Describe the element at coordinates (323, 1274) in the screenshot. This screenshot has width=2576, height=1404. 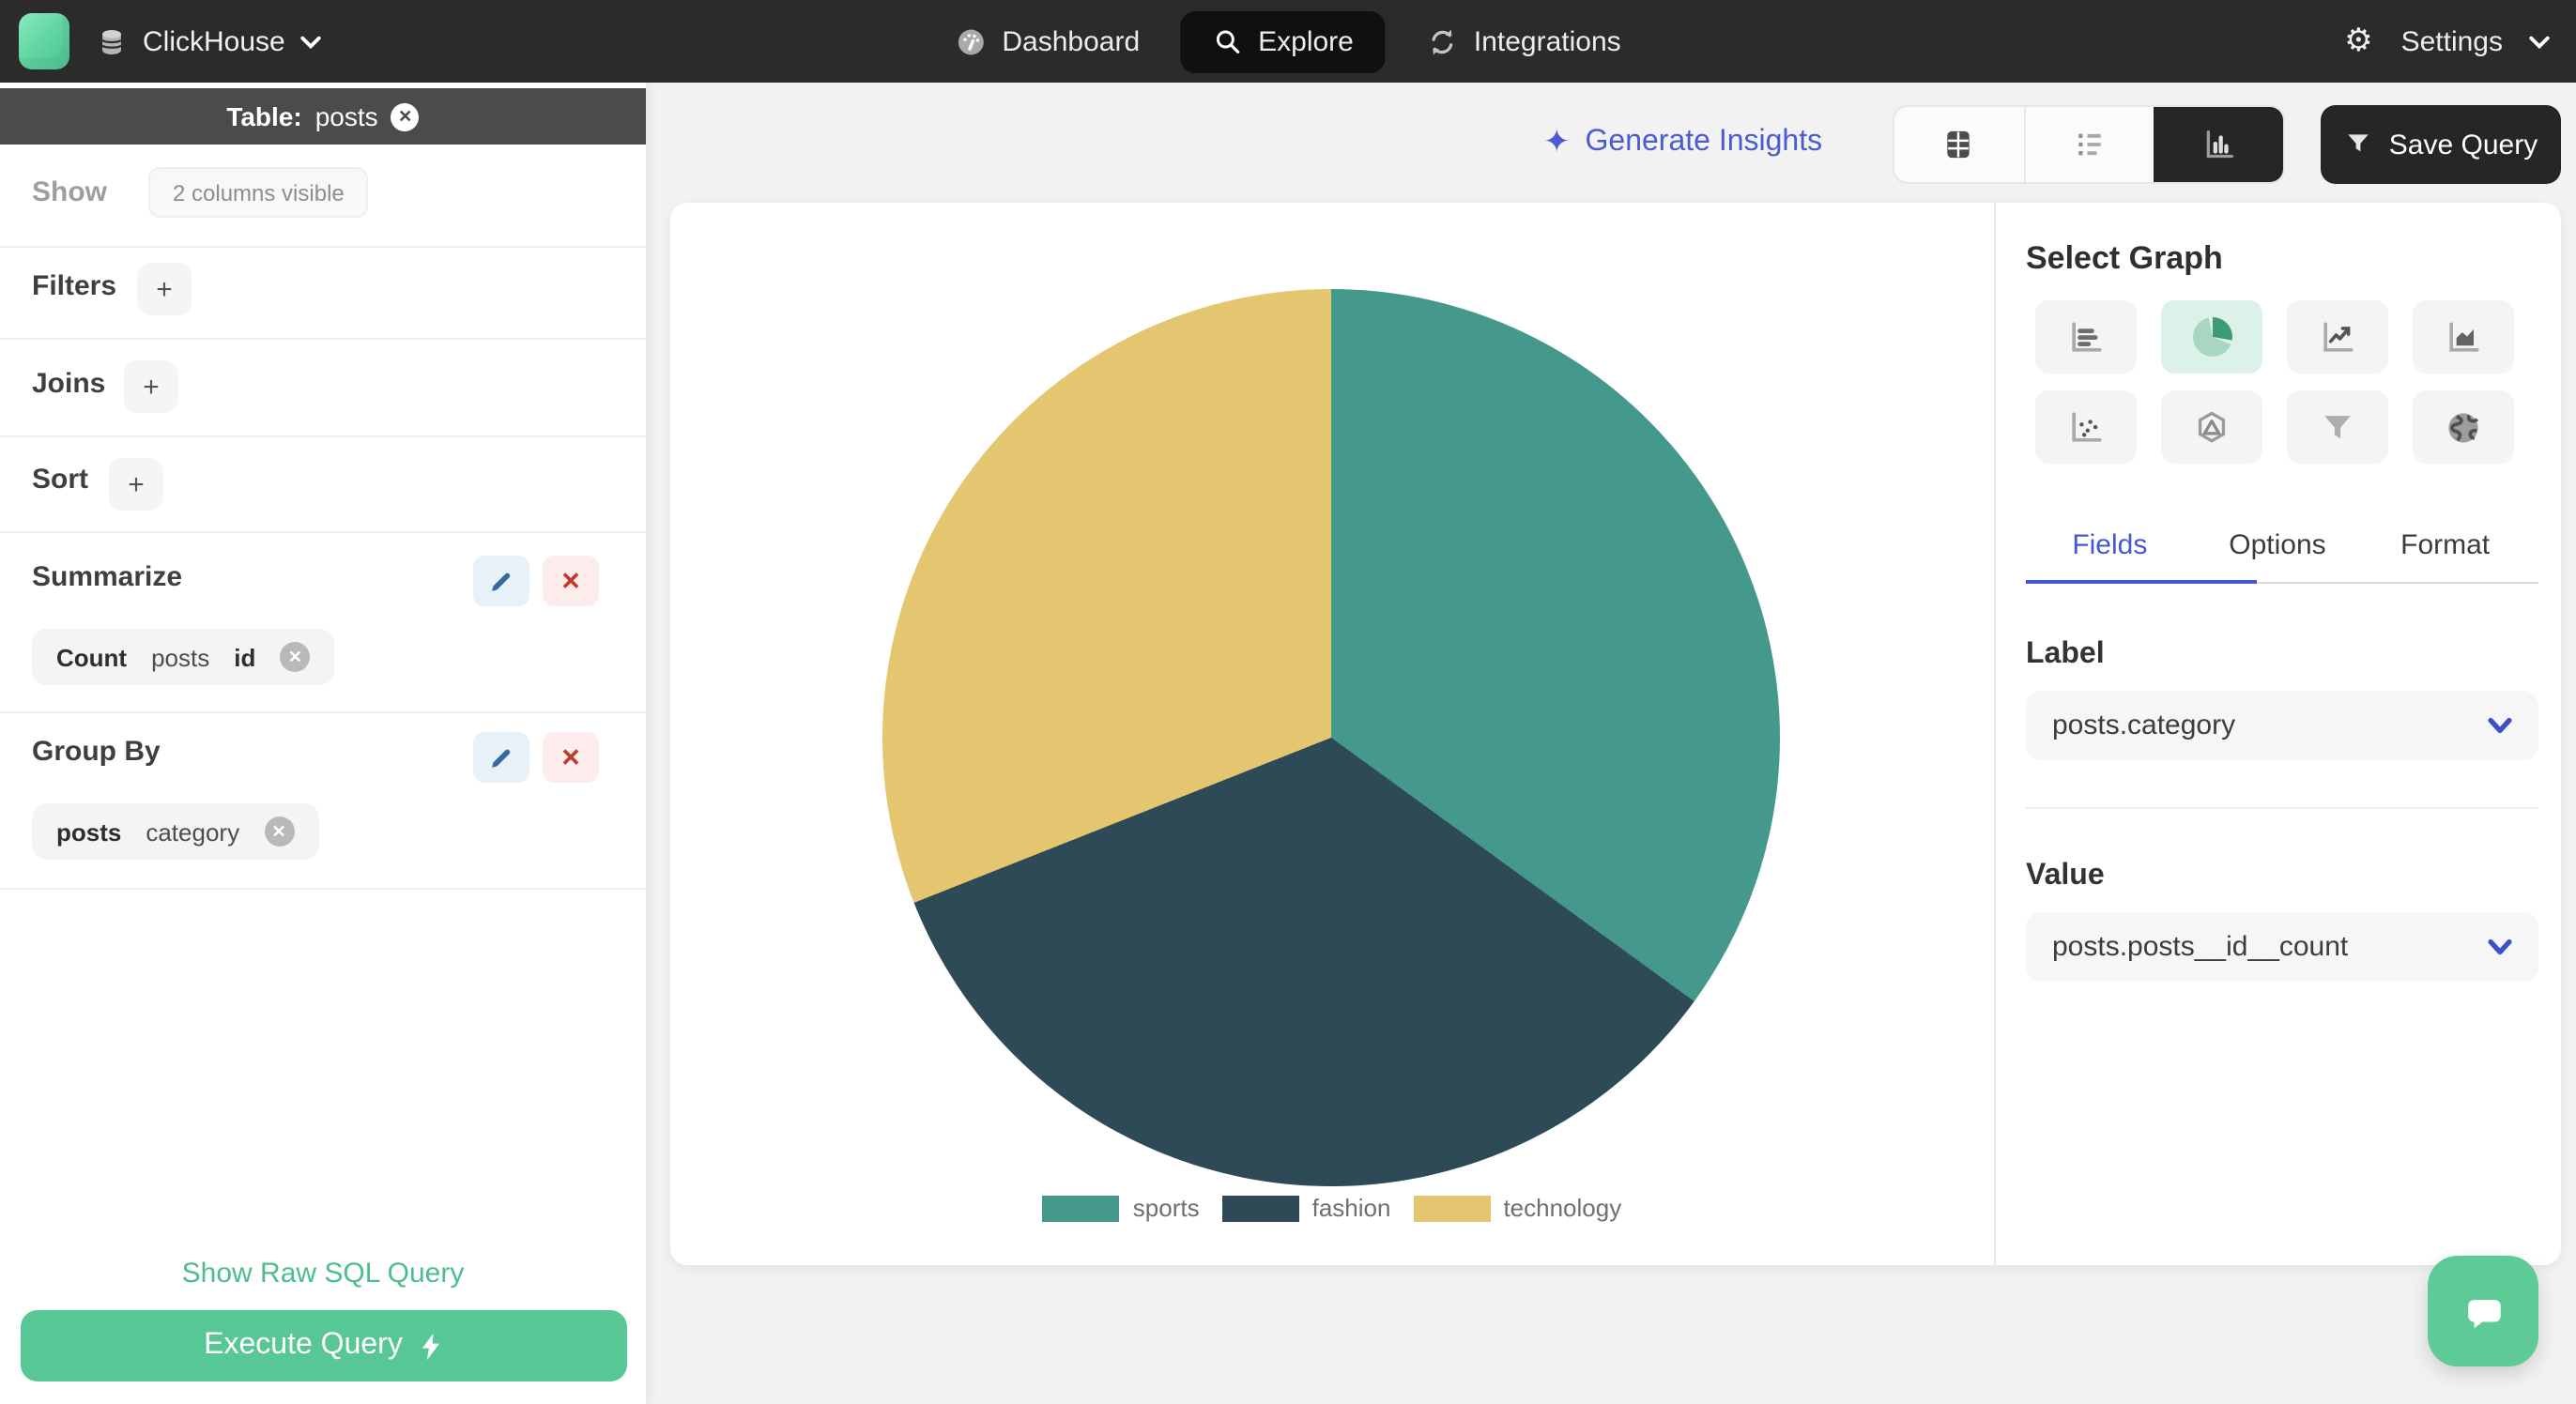
I see `show-raw-sql-link: Show Raw SQL Query` at that location.